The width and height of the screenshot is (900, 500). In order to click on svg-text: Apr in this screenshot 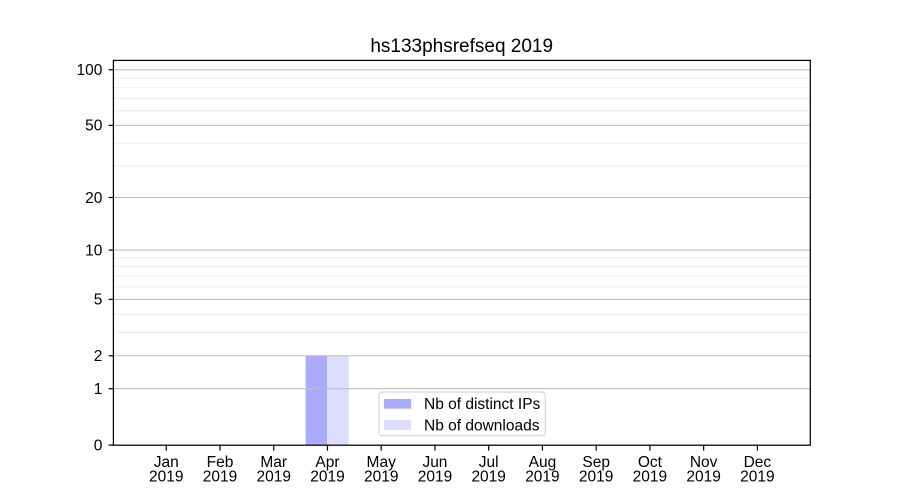, I will do `click(327, 462)`.